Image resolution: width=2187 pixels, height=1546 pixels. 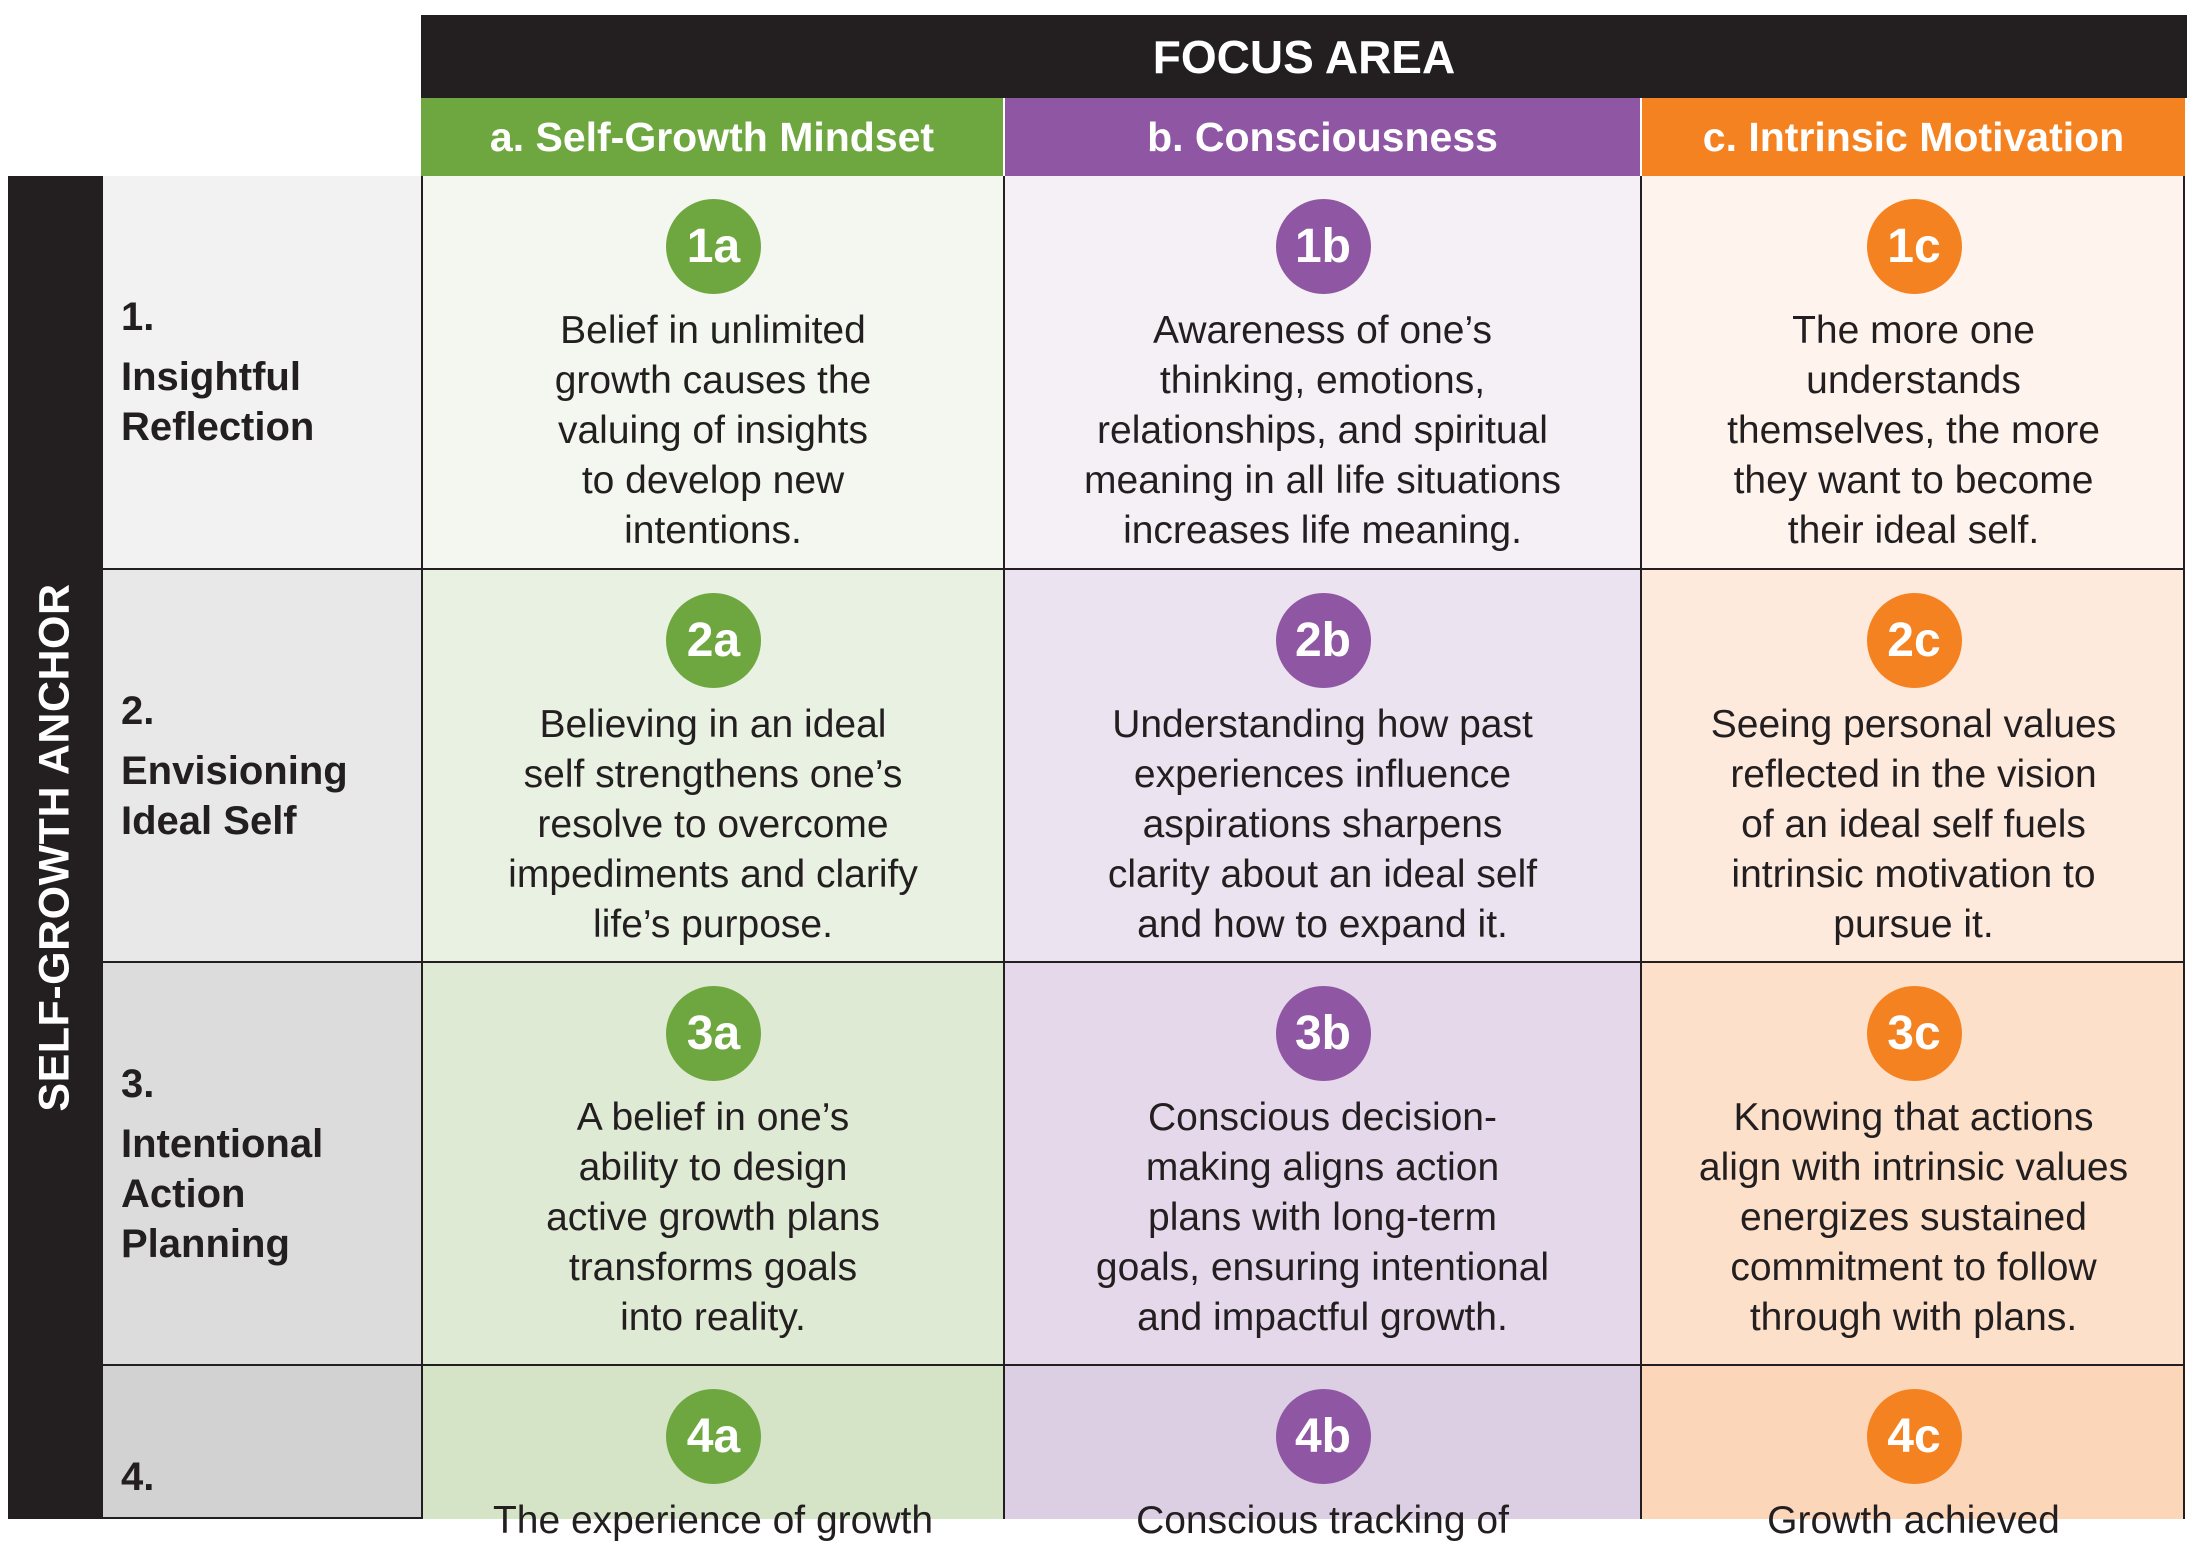 I want to click on row-title: Envisioning Ideal Self, so click(x=234, y=795).